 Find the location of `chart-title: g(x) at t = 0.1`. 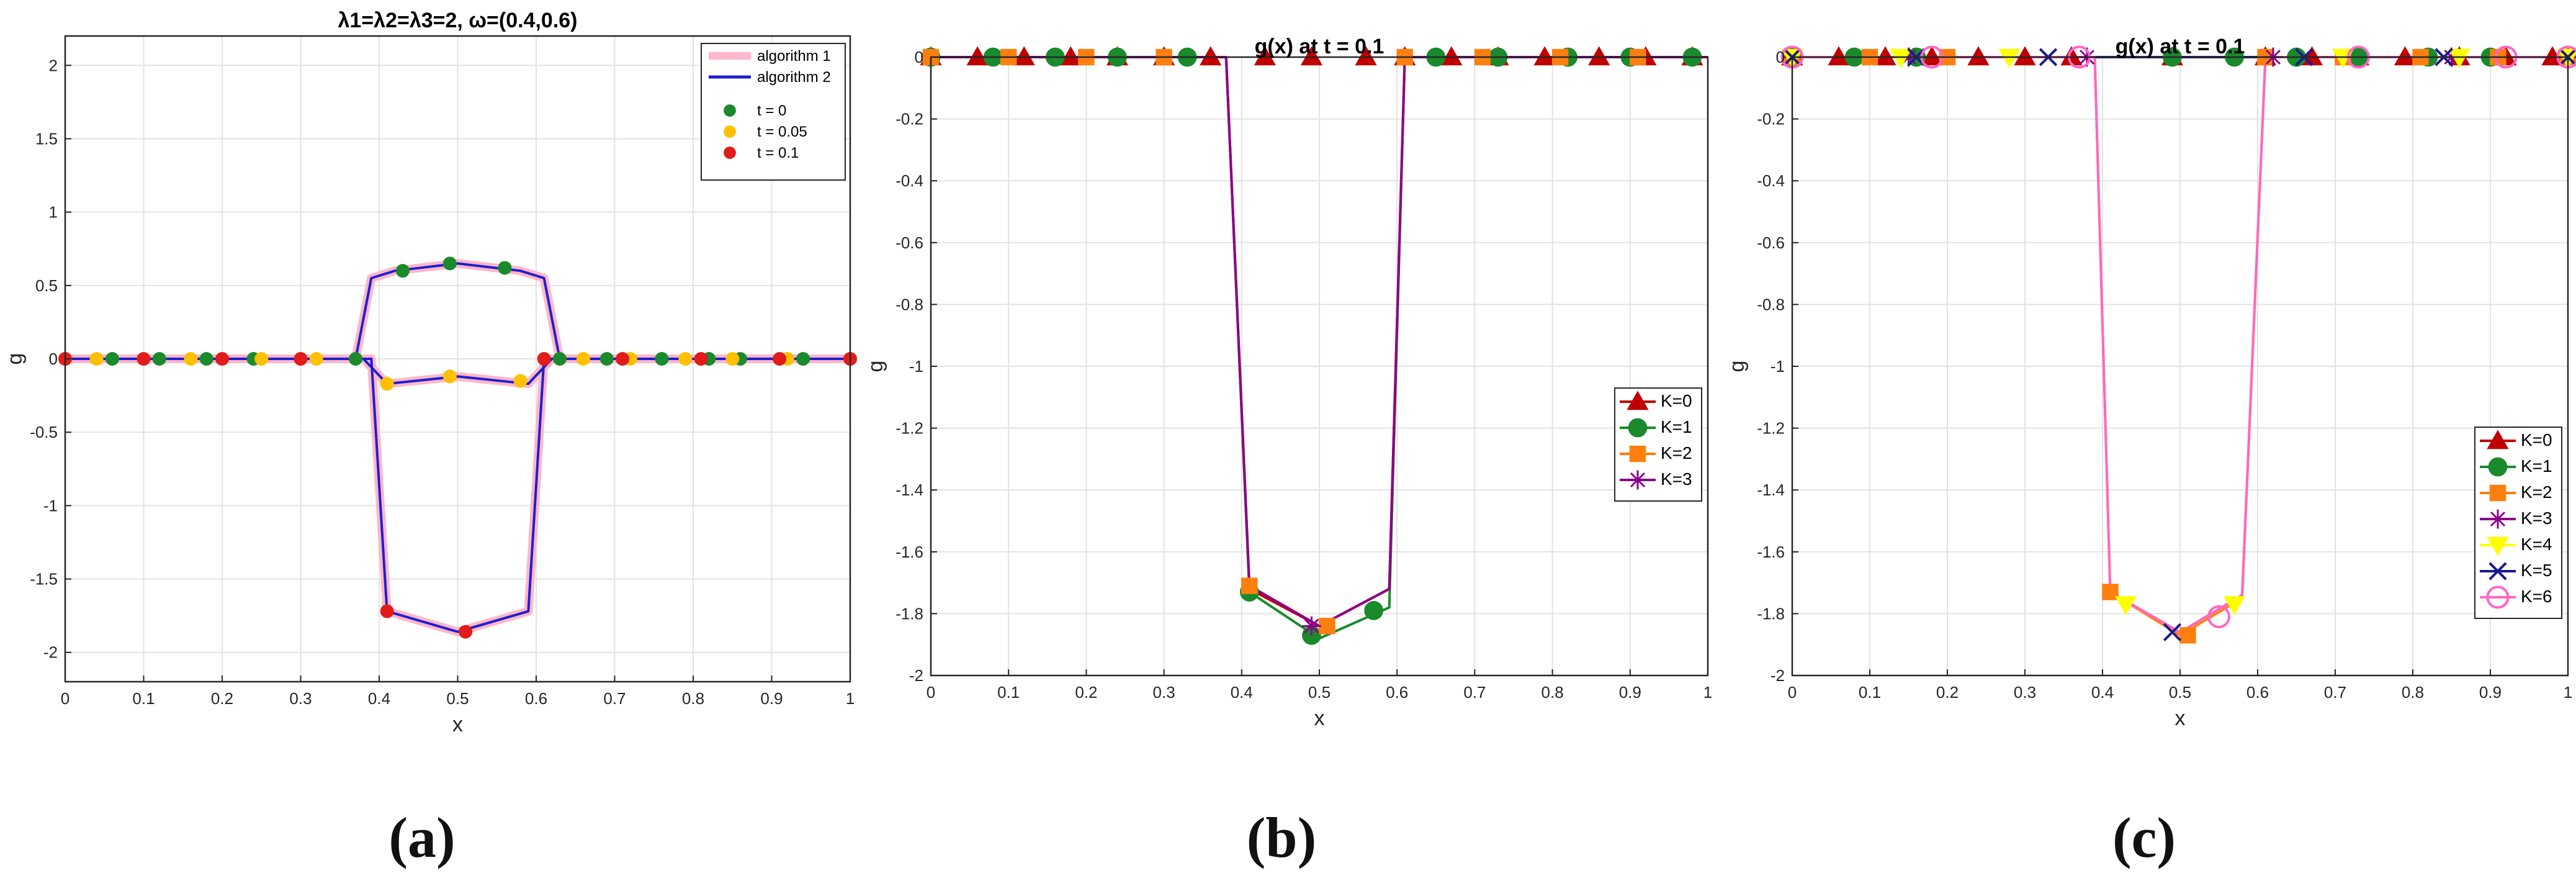

chart-title: g(x) at t = 0.1 is located at coordinates (2180, 46).